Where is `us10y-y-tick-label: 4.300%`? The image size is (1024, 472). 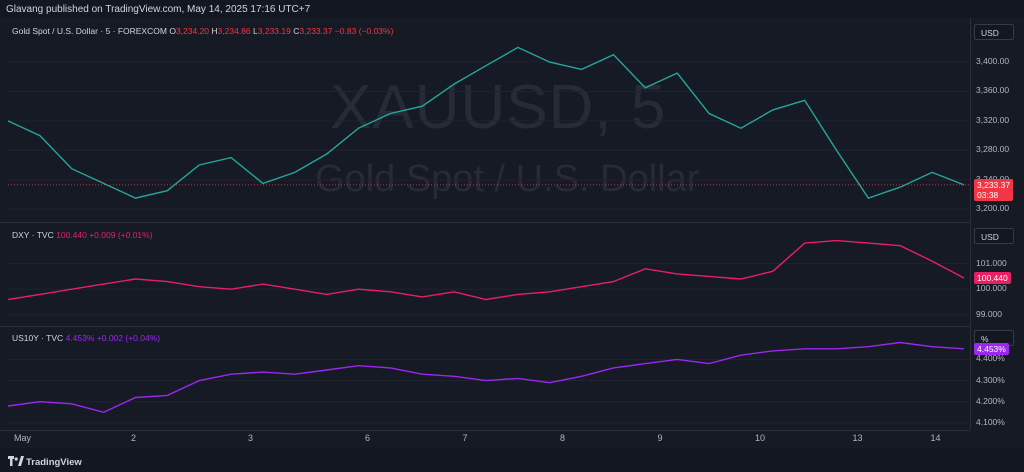
us10y-y-tick-label: 4.300% is located at coordinates (990, 379).